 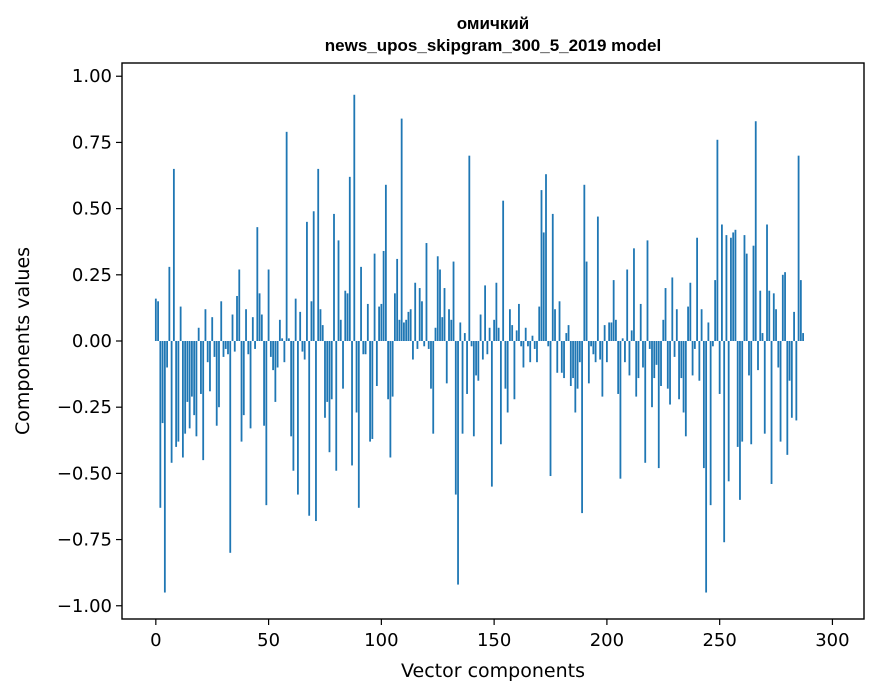 What do you see at coordinates (92, 275) in the screenshot?
I see `y-tick-label: 0.25` at bounding box center [92, 275].